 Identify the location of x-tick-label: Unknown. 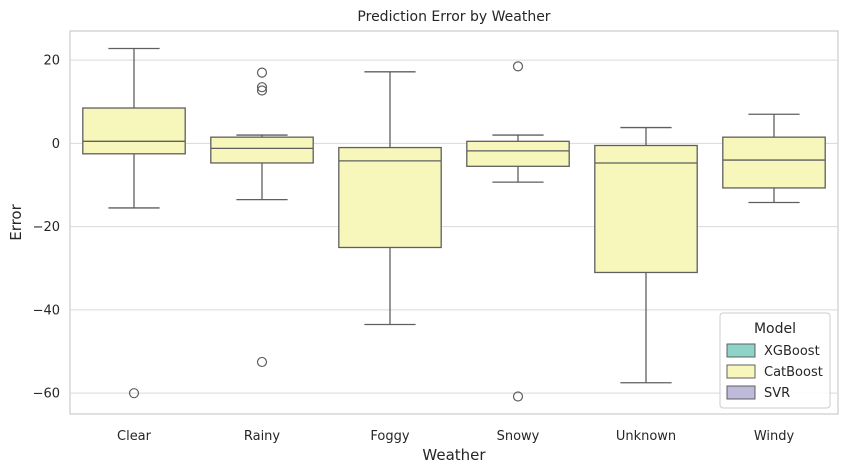
(646, 436).